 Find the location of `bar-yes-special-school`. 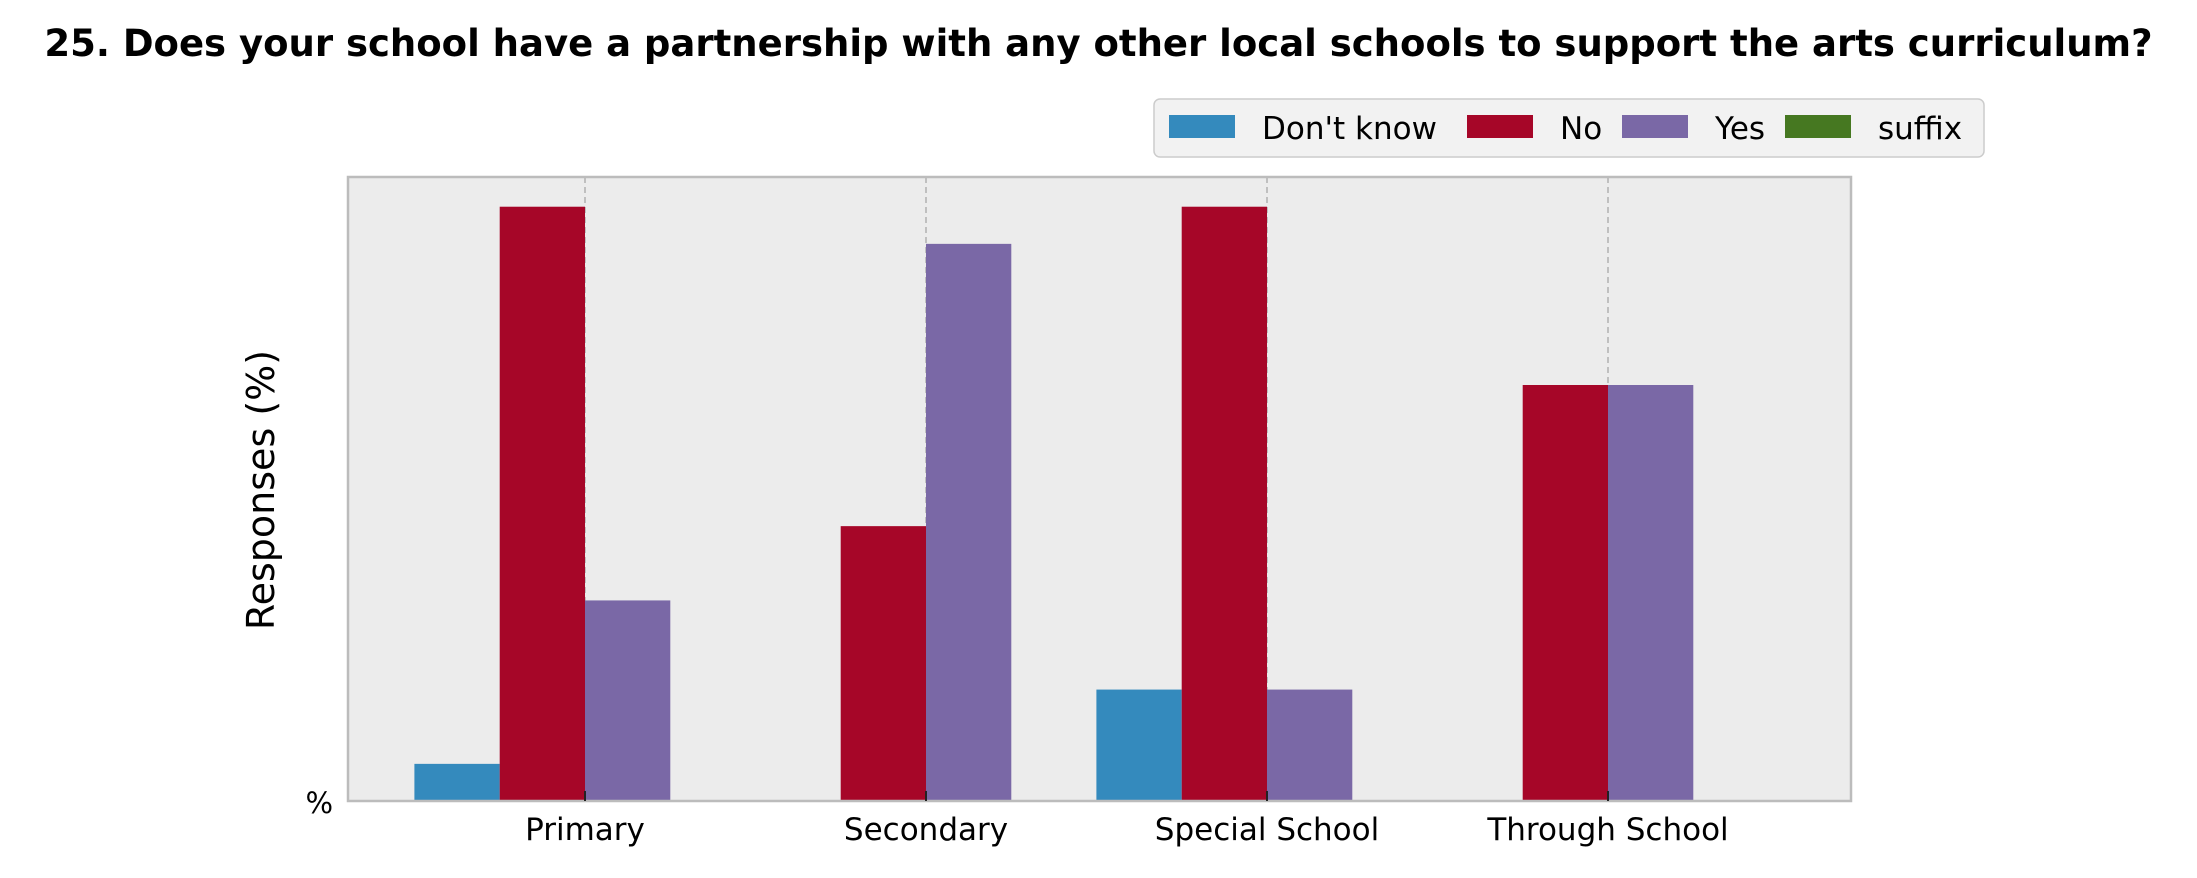

bar-yes-special-school is located at coordinates (1309, 745).